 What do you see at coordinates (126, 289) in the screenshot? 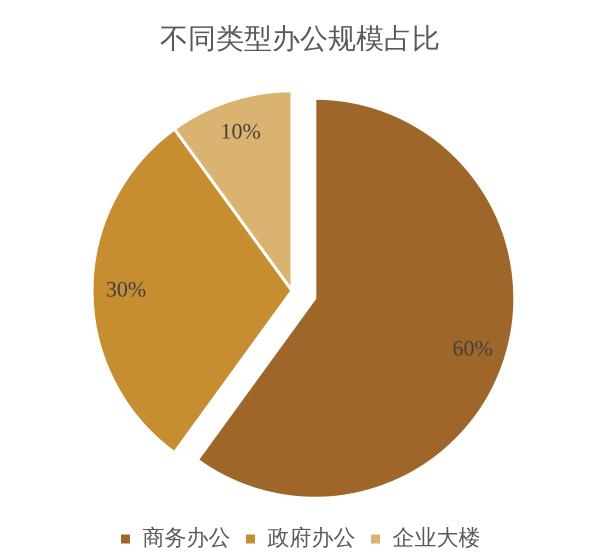
I see `data-label: 30%` at bounding box center [126, 289].